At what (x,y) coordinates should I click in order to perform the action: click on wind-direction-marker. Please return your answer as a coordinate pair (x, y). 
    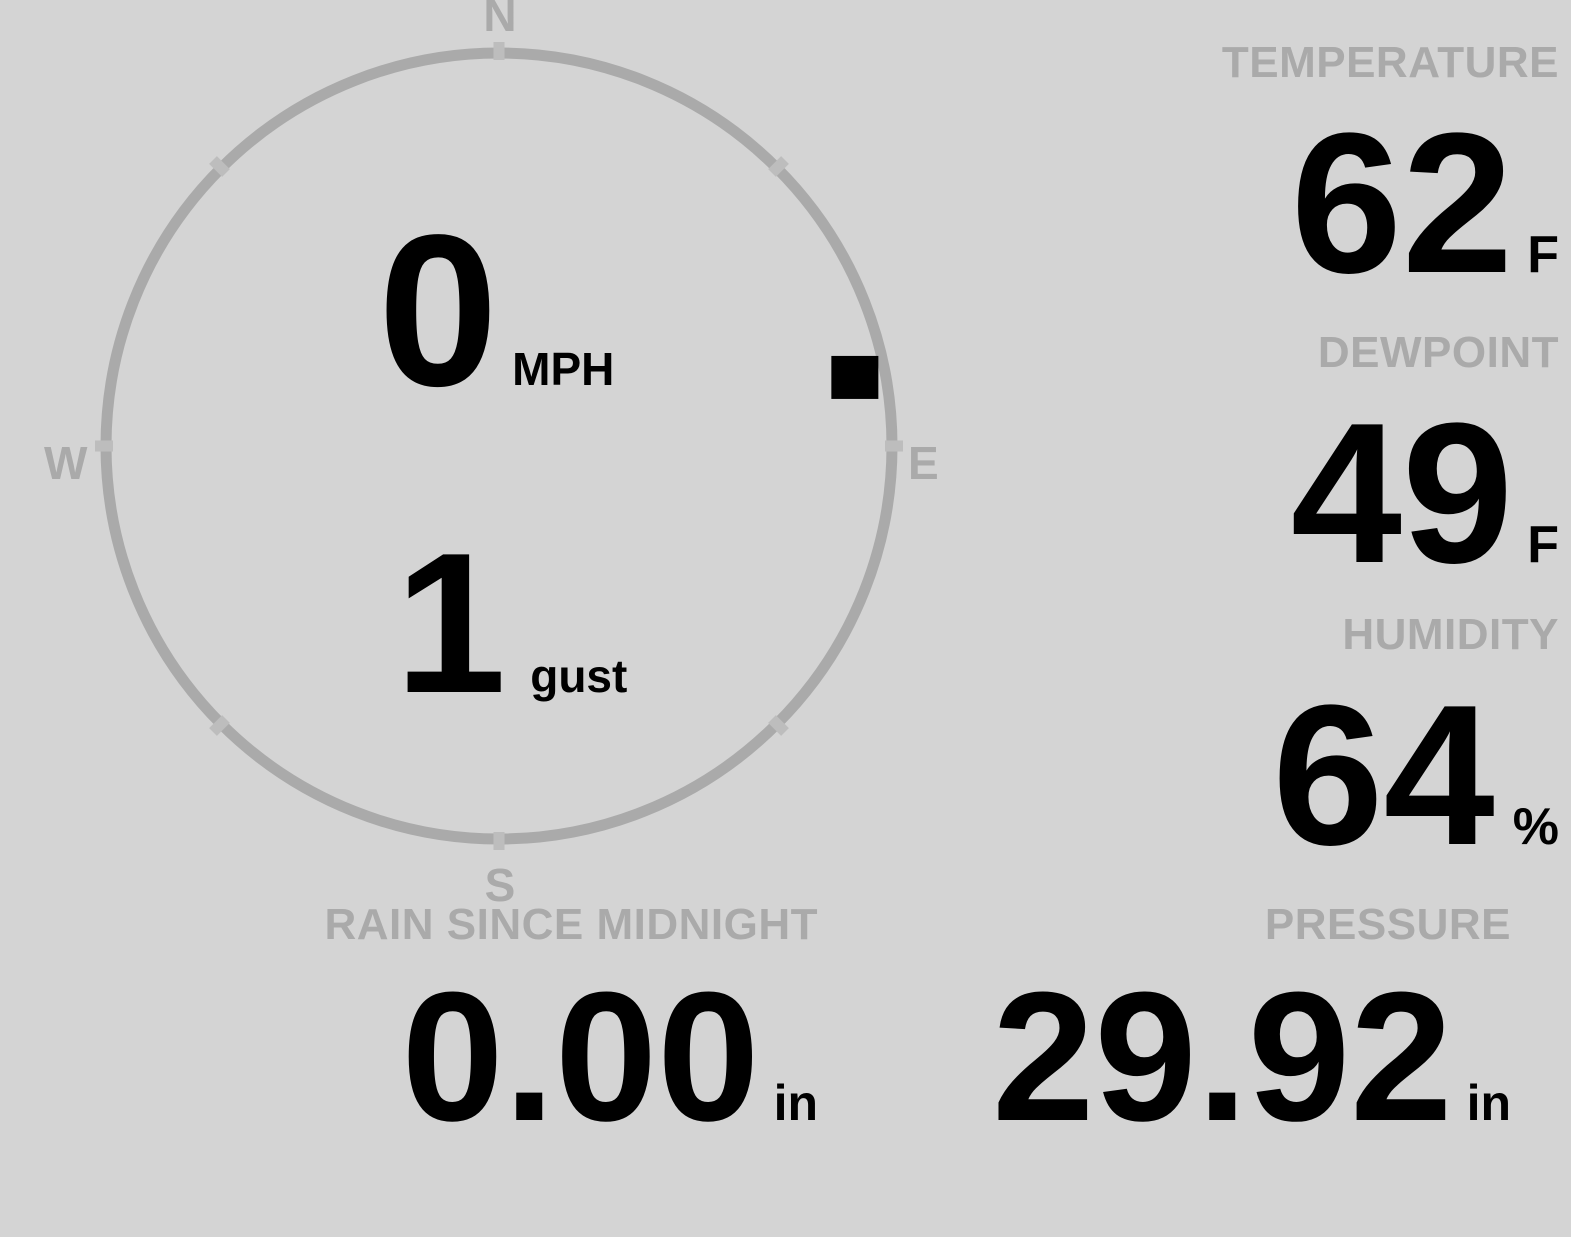
    Looking at the image, I should click on (855, 377).